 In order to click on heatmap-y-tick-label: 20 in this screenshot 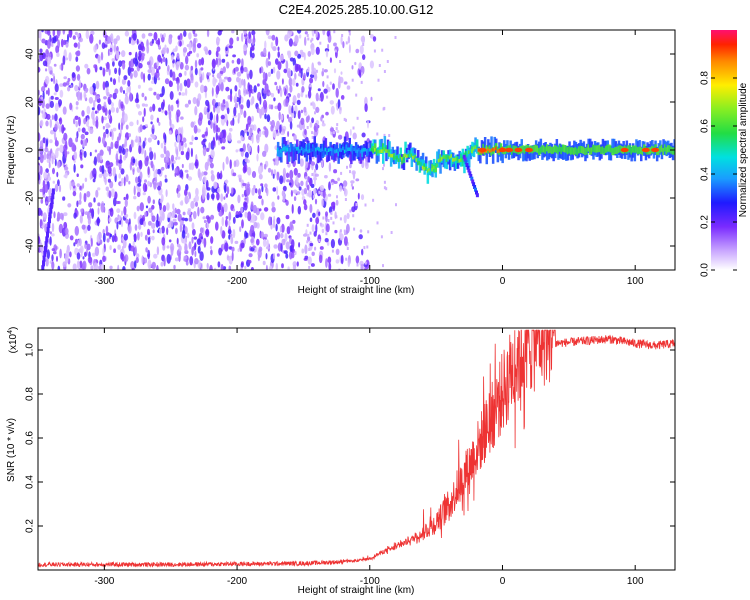, I will do `click(30, 102)`.